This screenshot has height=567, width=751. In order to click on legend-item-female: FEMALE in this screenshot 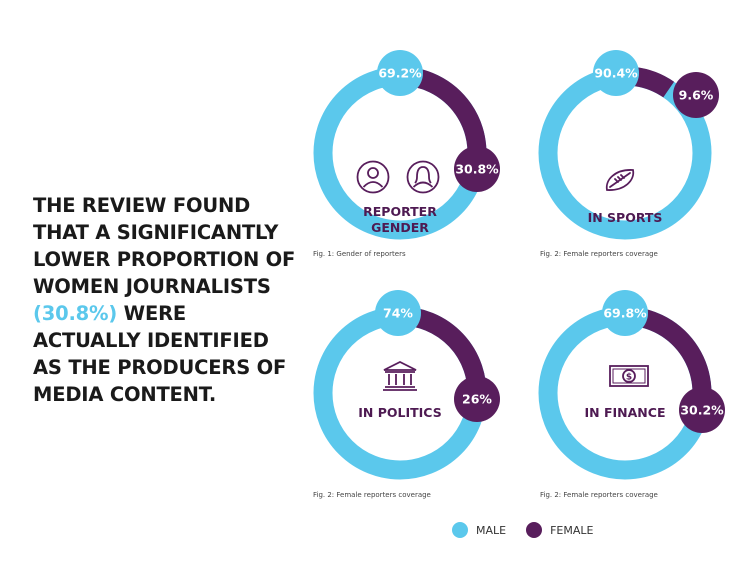, I will do `click(559, 530)`.